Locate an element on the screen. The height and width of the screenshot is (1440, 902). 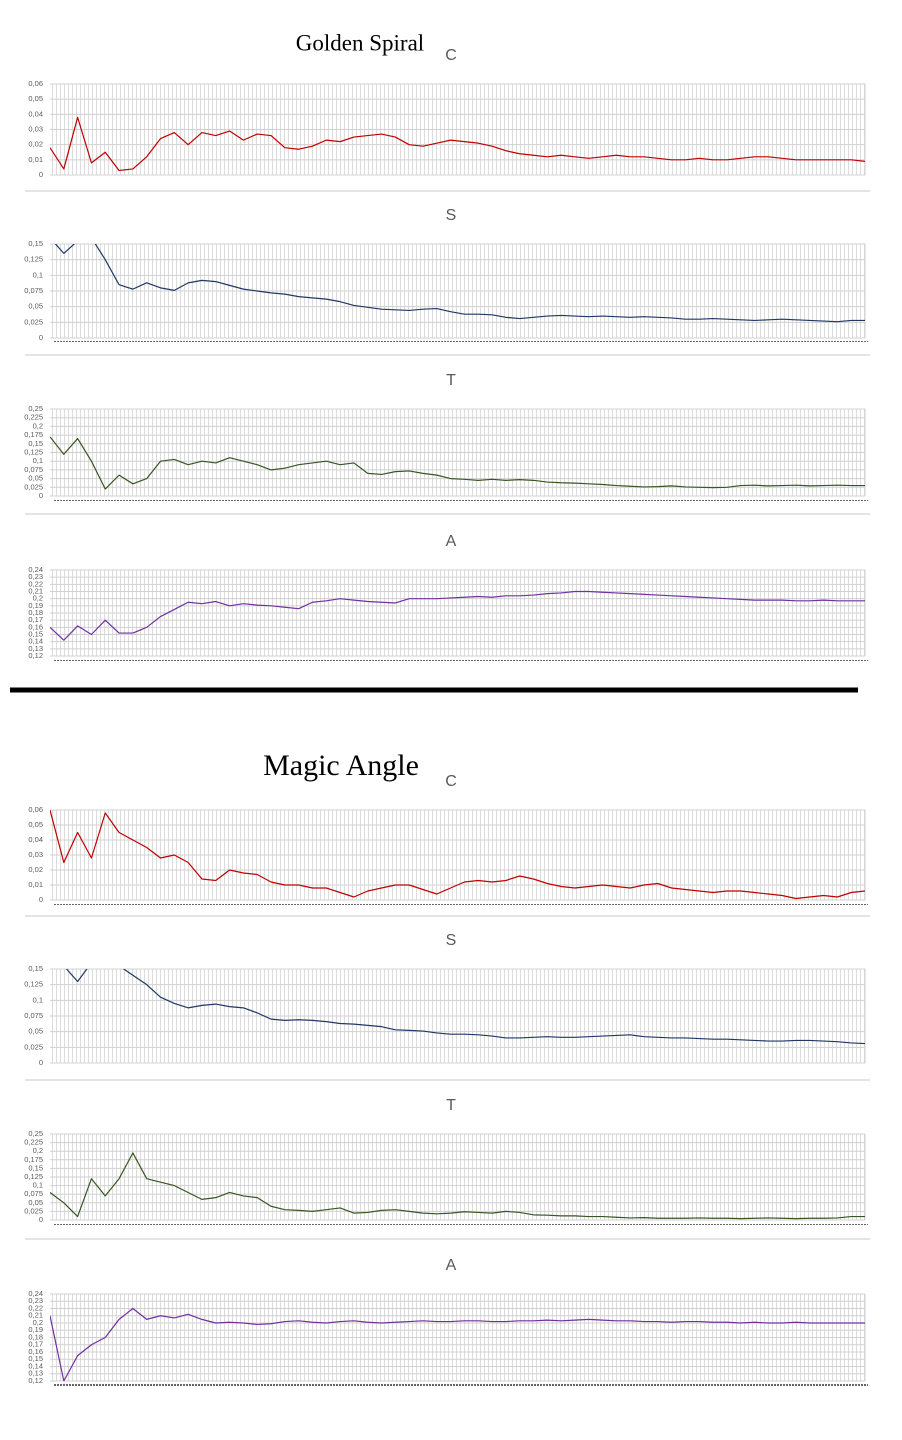
section-heading: Magic Angle is located at coordinates (341, 765).